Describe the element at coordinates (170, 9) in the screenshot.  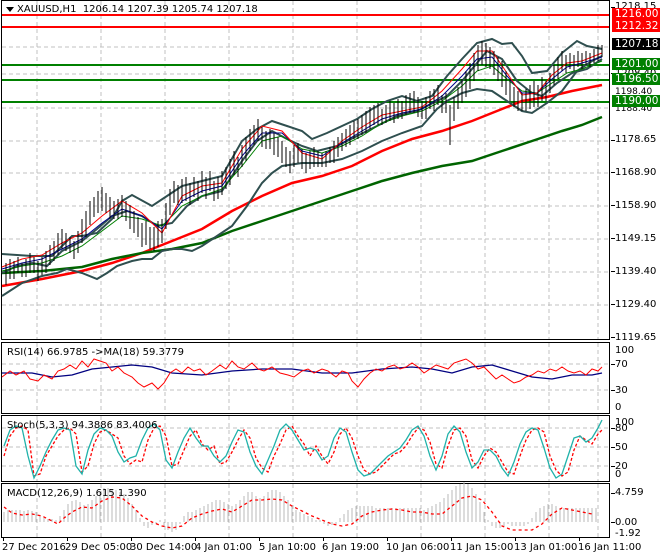
I see `ohlc-values: 1206.14 1207.39 1205.74 1207.18` at that location.